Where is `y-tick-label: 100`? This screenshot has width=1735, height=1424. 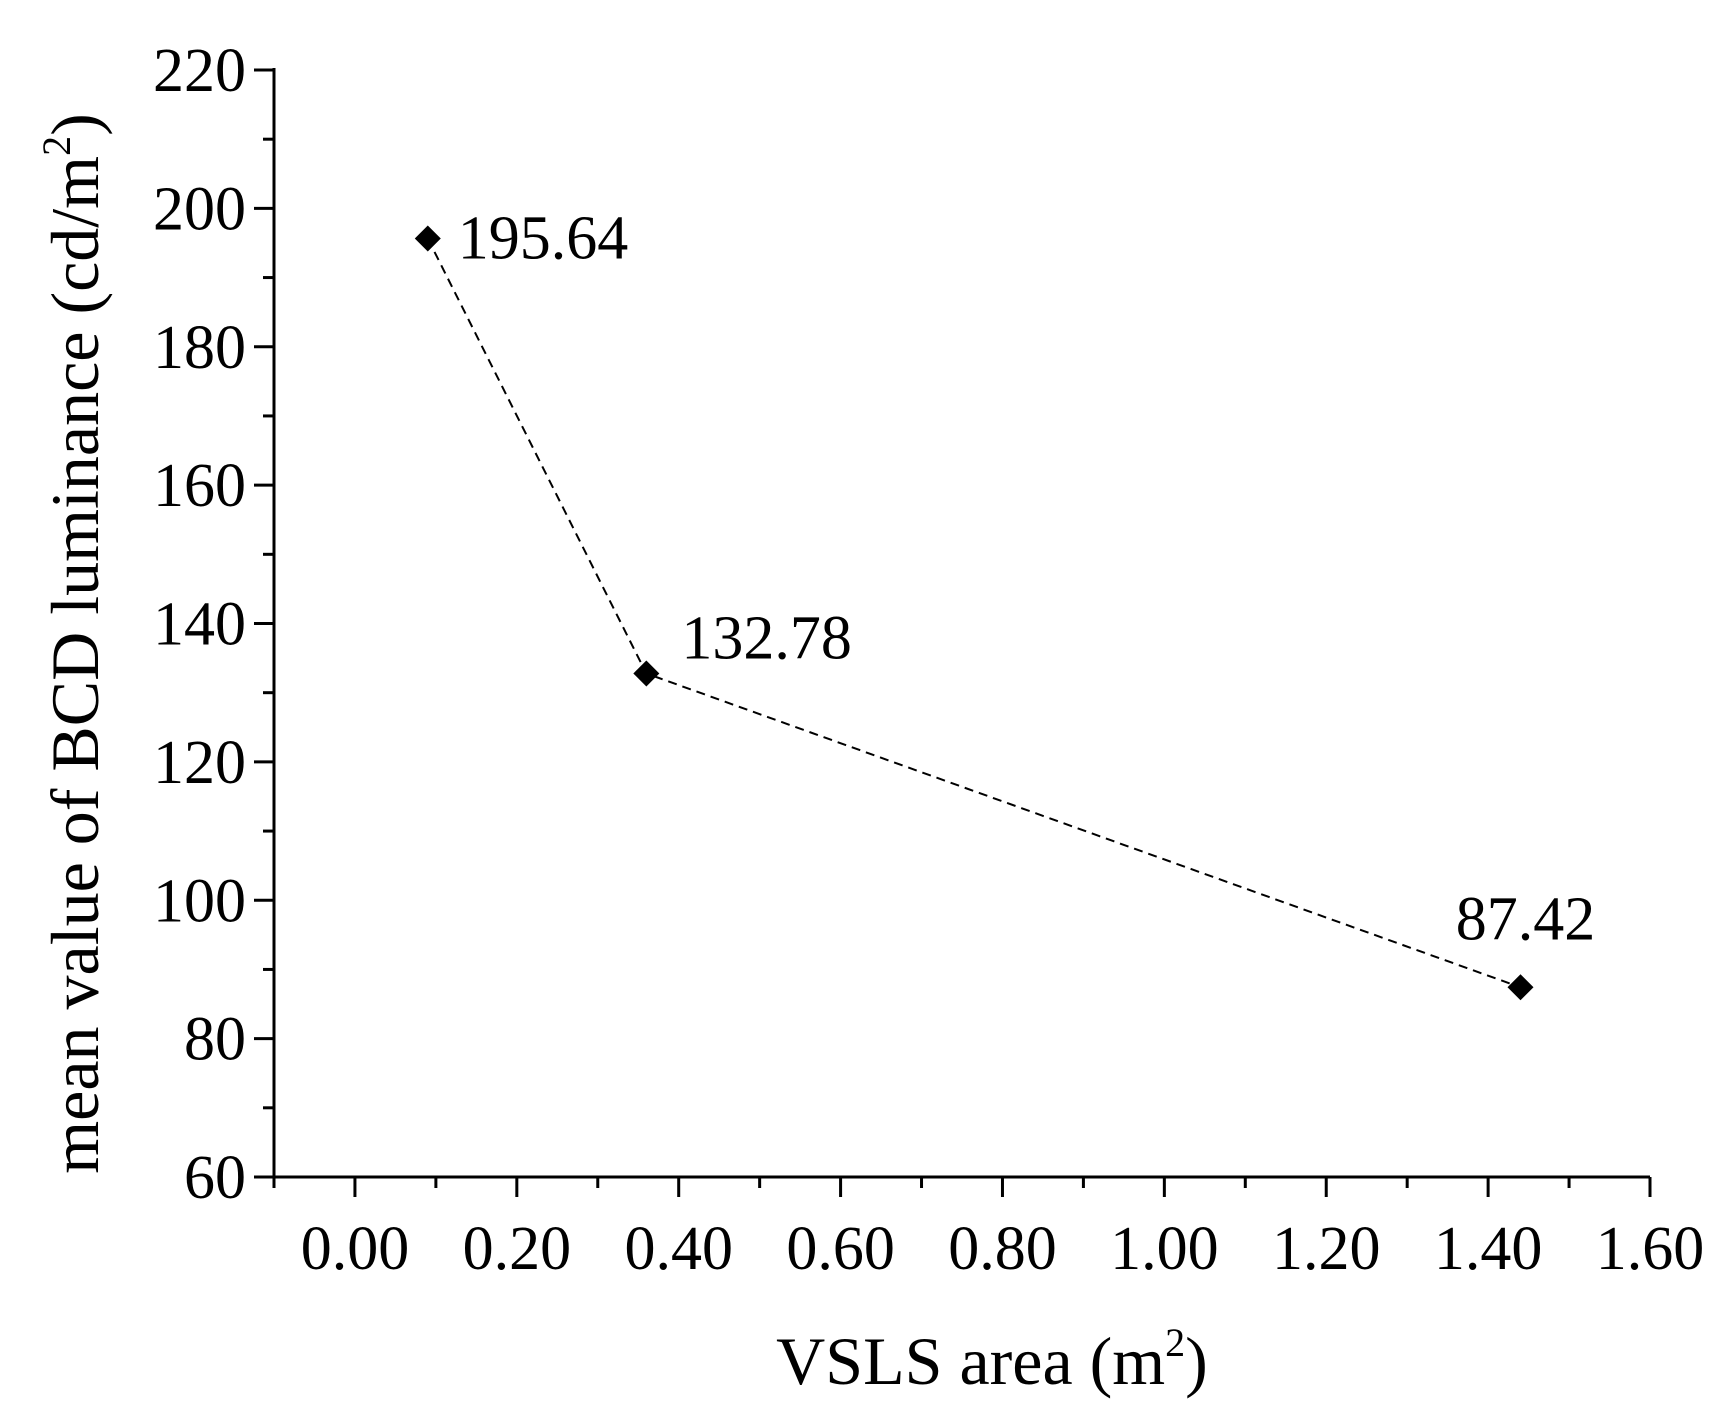
y-tick-label: 100 is located at coordinates (199, 901).